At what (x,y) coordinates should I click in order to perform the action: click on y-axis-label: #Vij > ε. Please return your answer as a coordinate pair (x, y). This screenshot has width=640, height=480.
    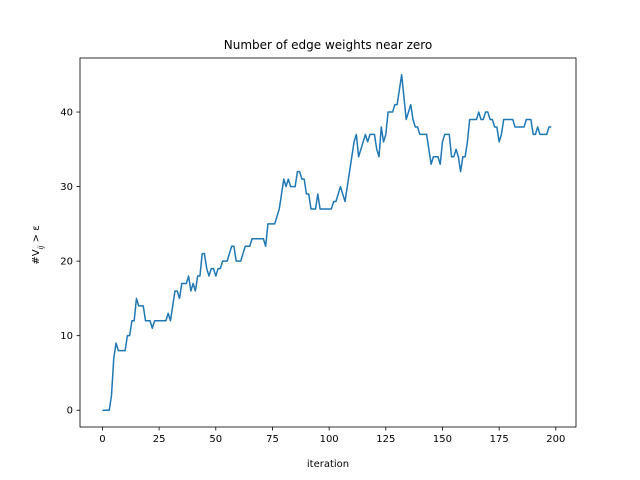
    Looking at the image, I should click on (38, 244).